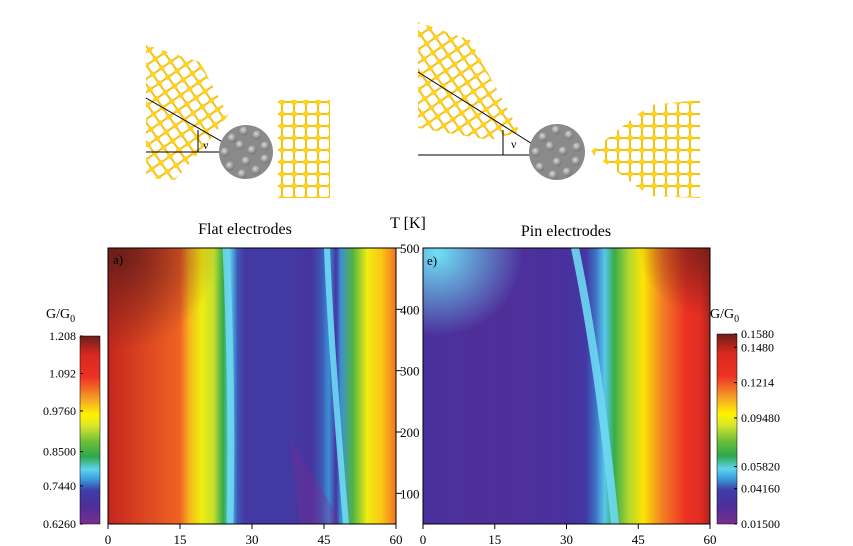 The image size is (853, 546). I want to click on panel-a-x-ticks: 0 15 30 45 60, so click(254, 535).